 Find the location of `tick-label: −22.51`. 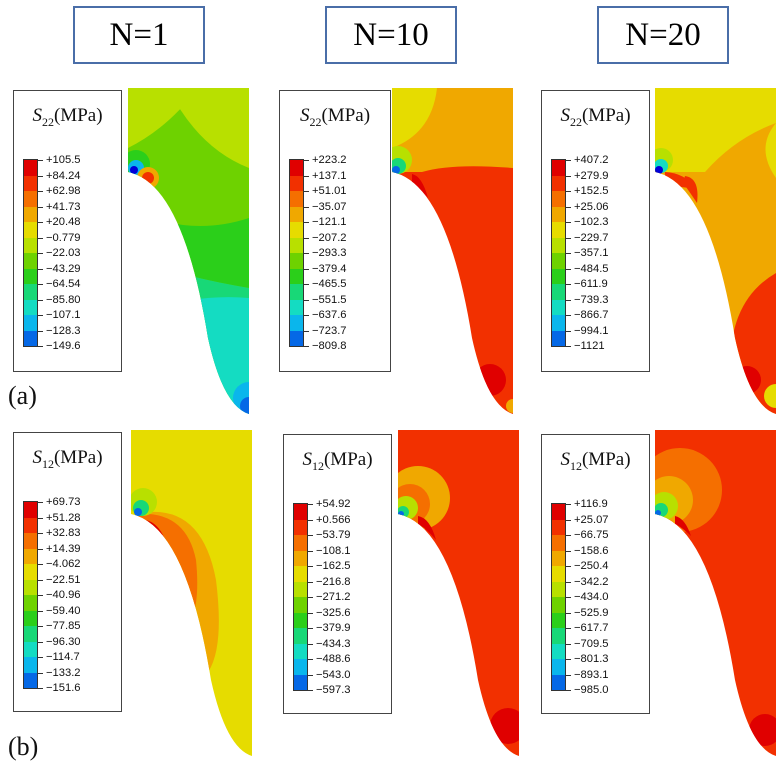

tick-label: −22.51 is located at coordinates (59, 579).